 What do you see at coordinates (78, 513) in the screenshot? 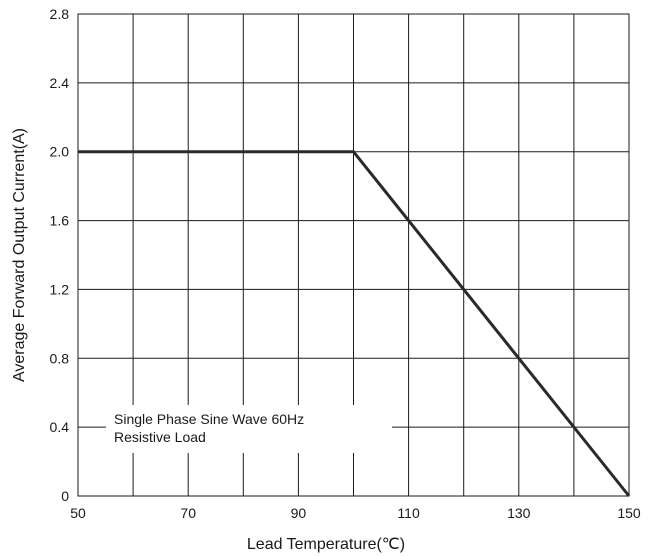
I see `x-tick-label: 50` at bounding box center [78, 513].